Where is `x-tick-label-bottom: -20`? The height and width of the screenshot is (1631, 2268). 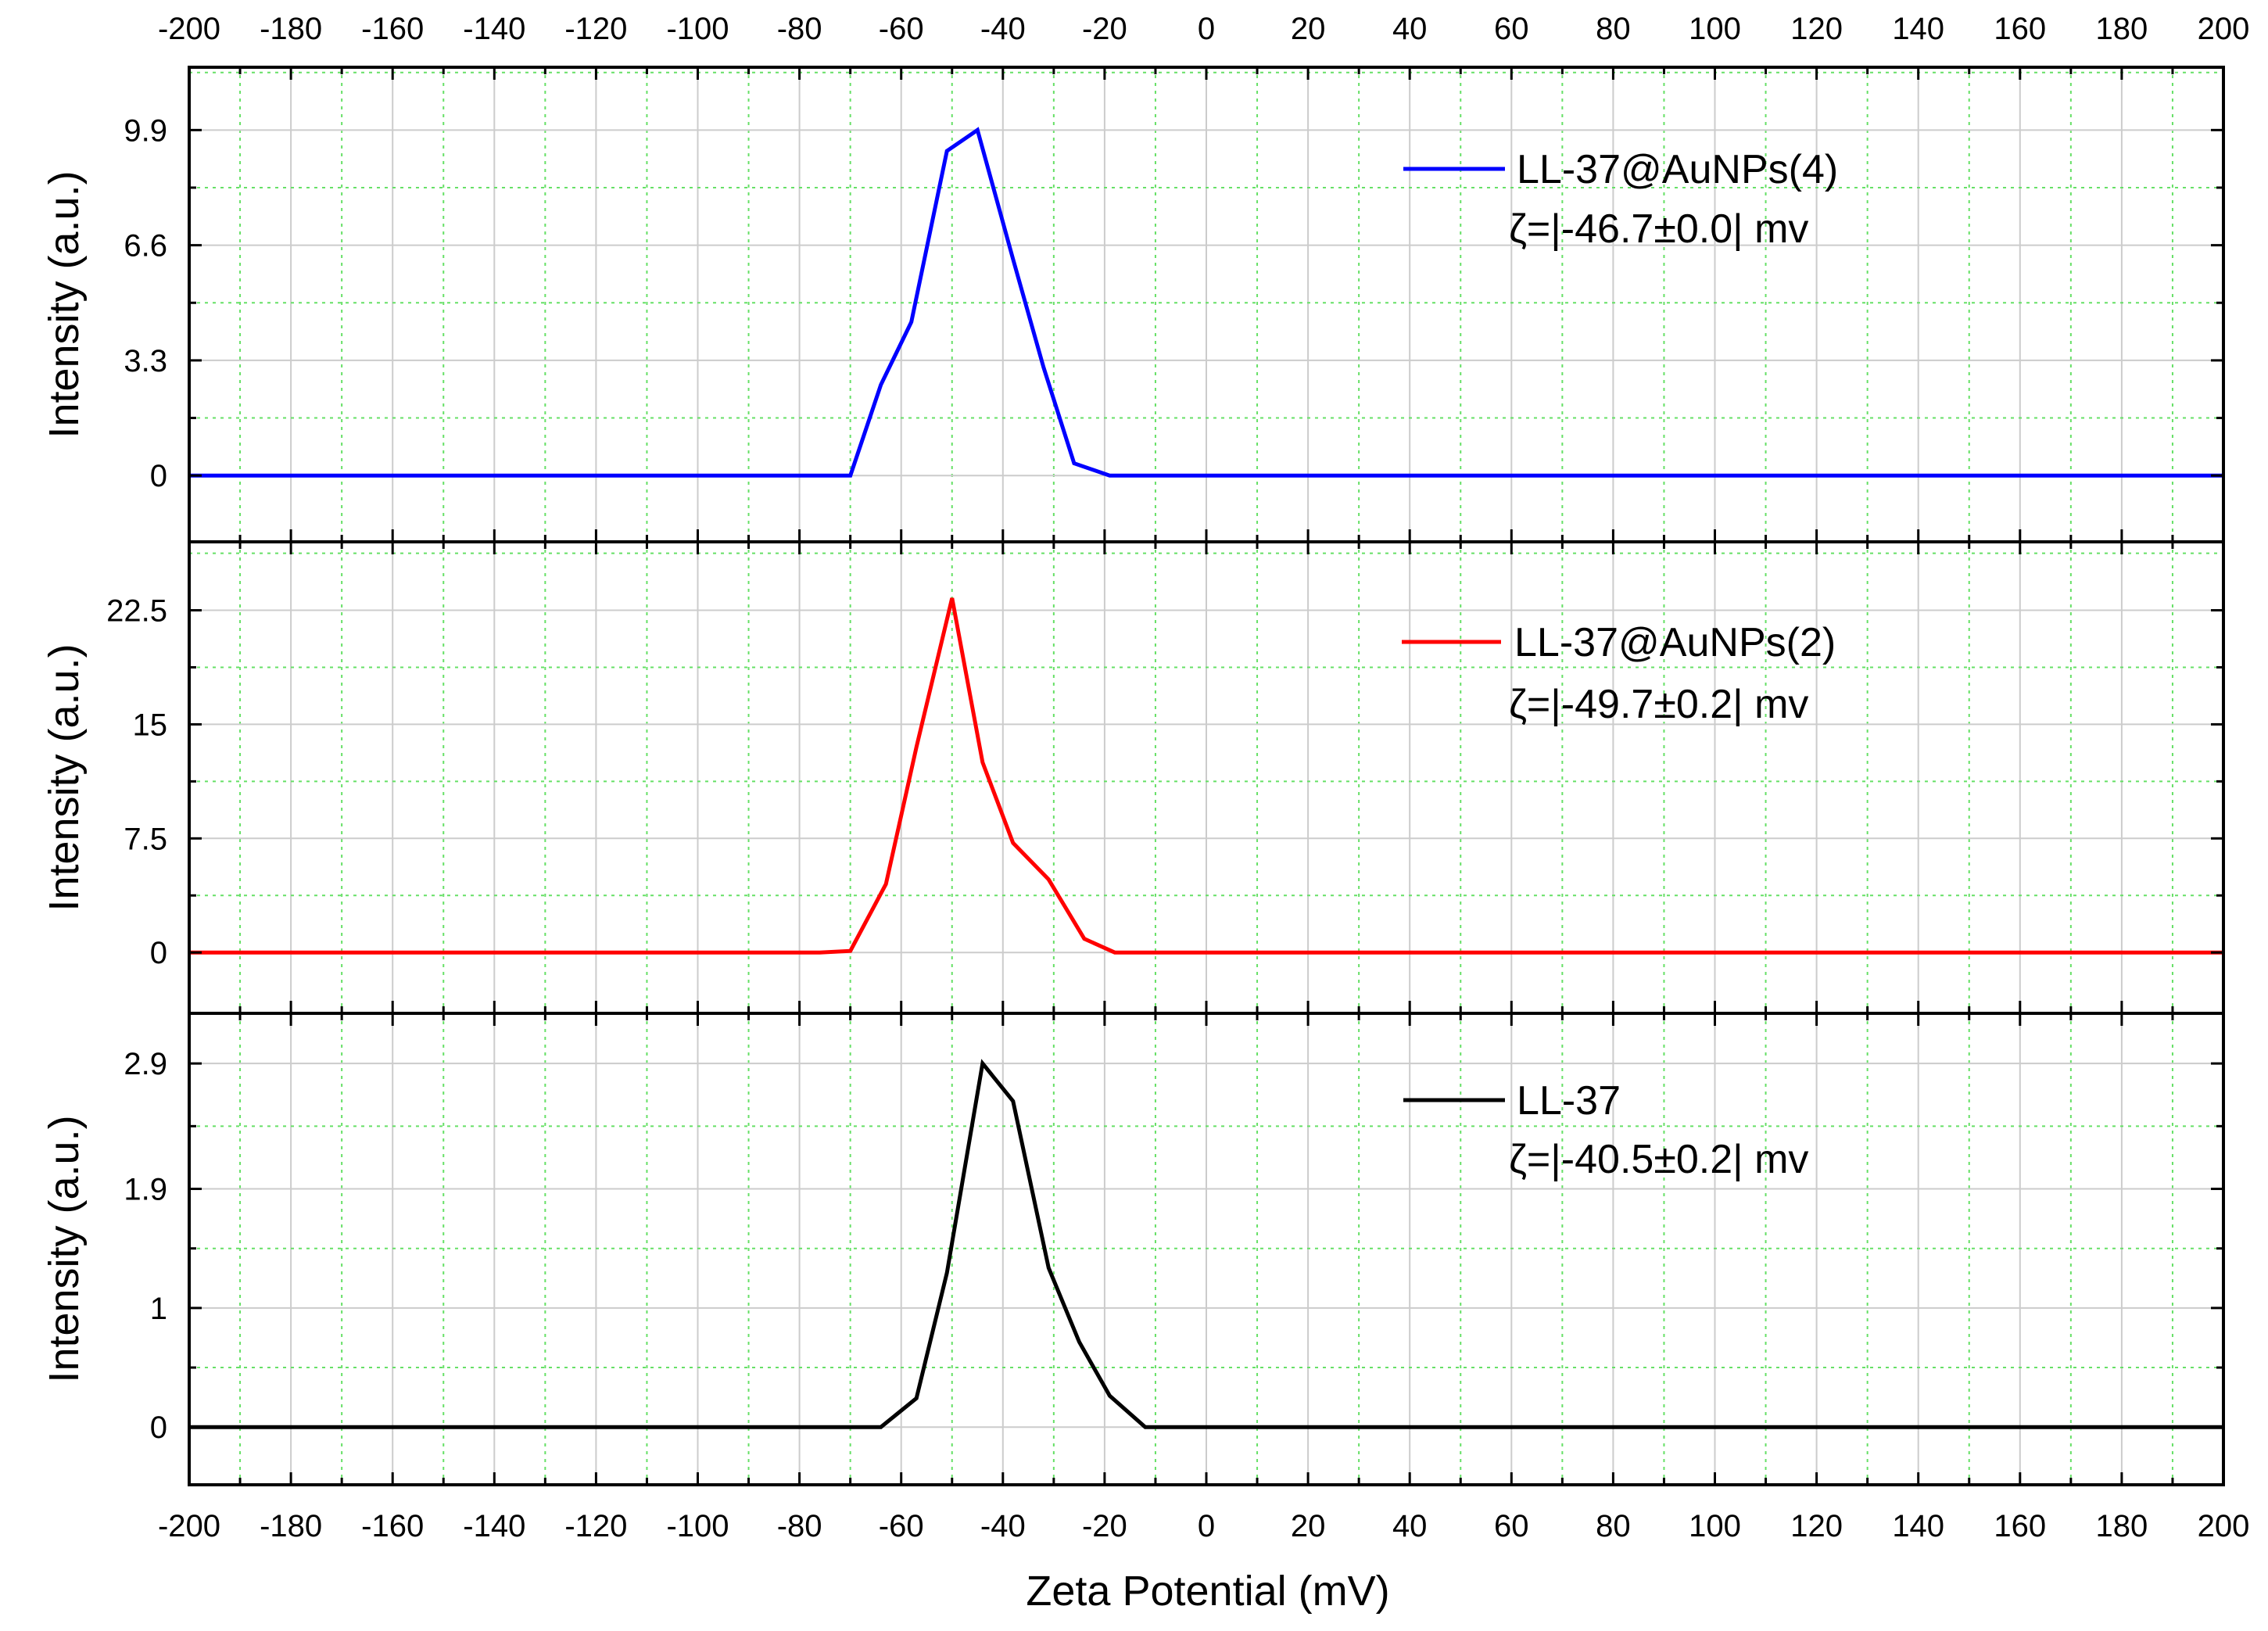
x-tick-label-bottom: -20 is located at coordinates (1104, 1526).